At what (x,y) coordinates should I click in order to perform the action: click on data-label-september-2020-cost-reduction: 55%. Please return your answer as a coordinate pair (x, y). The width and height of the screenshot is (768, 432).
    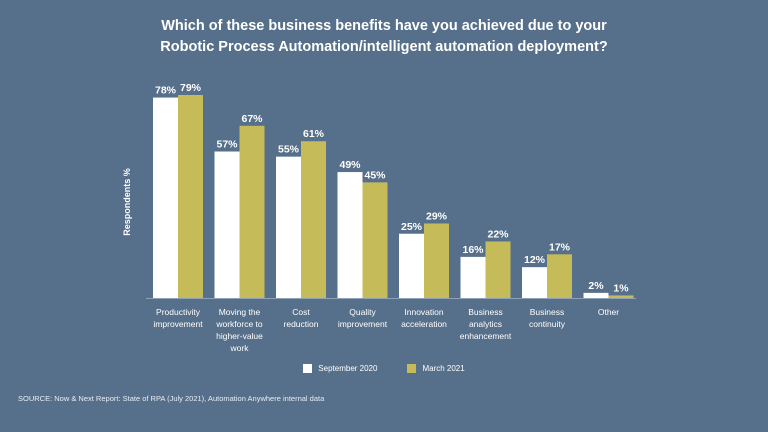
    Looking at the image, I should click on (289, 150).